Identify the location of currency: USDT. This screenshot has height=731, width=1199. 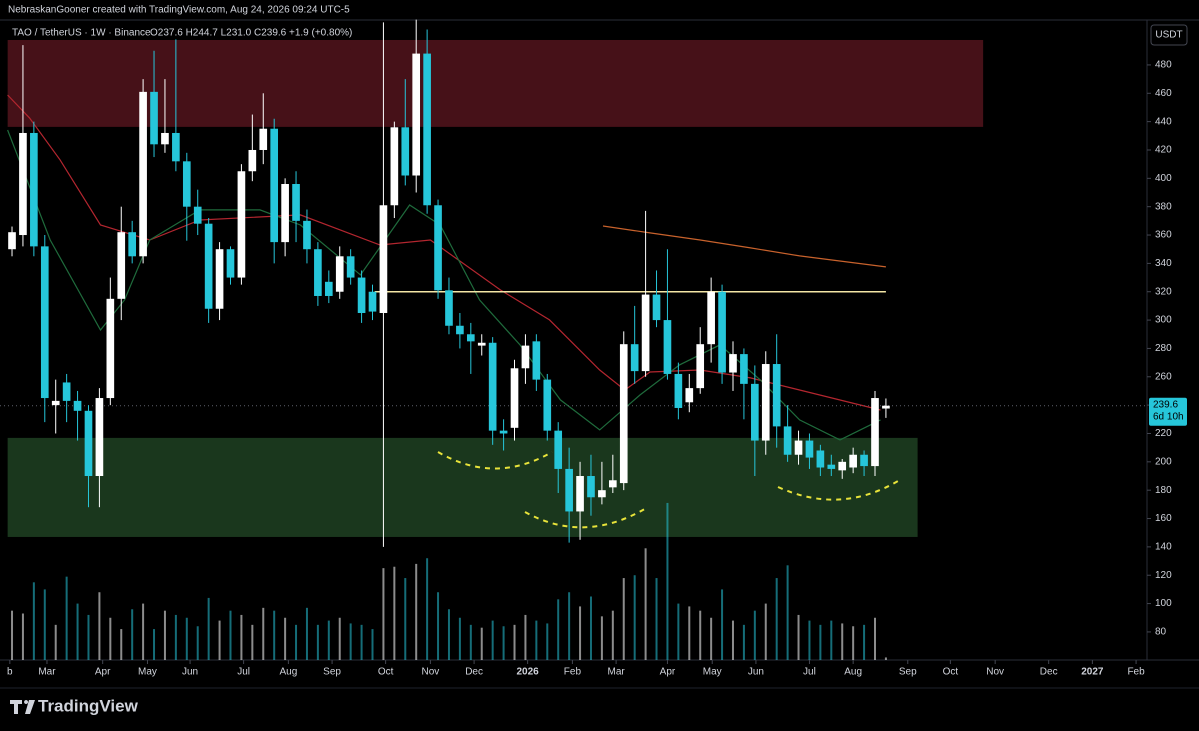
(1168, 35).